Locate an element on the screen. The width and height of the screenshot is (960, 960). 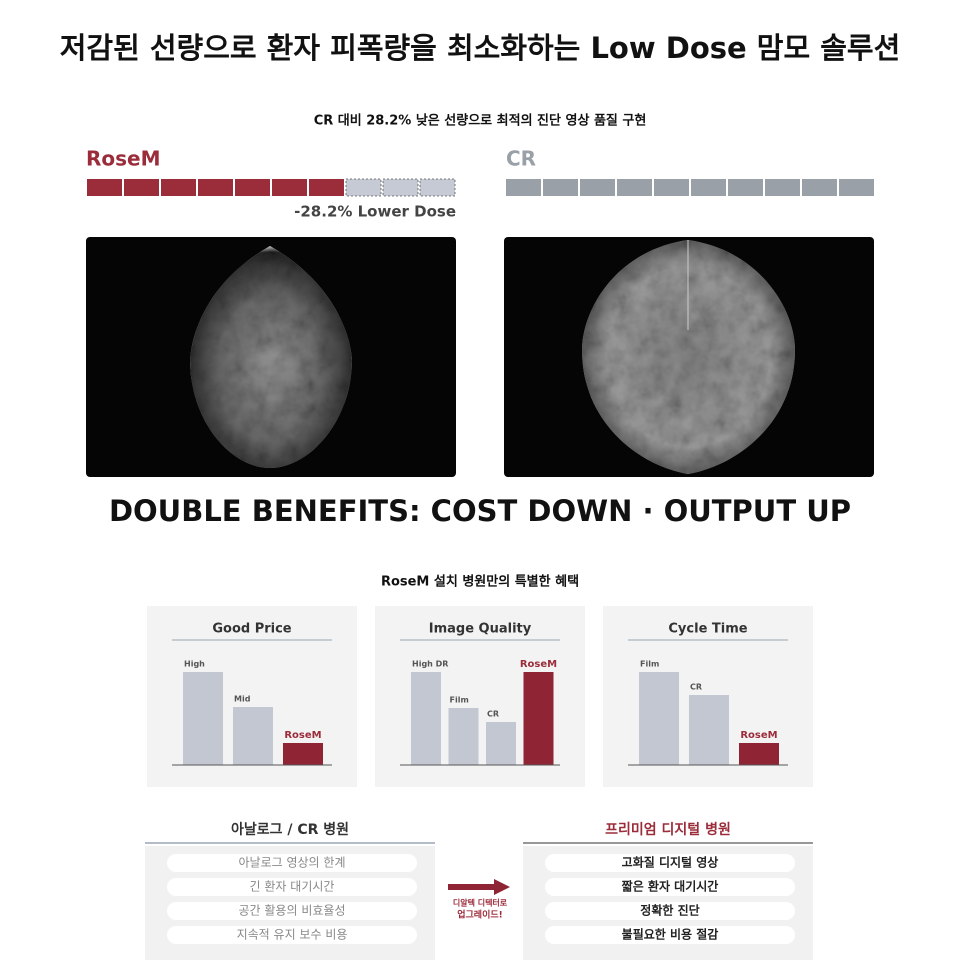
bar-label: High is located at coordinates (194, 664).